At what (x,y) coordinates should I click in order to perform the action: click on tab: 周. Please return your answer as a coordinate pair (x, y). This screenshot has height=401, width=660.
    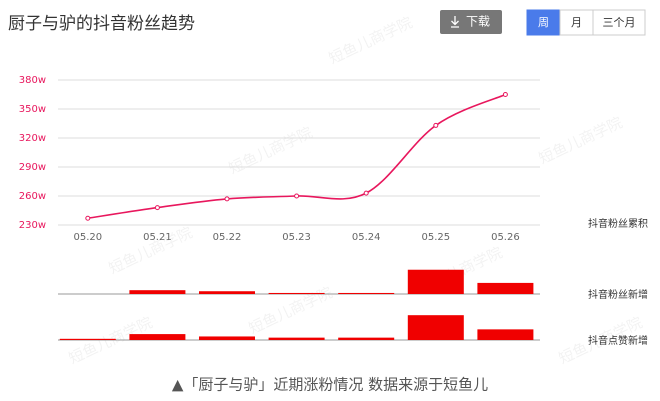
    Looking at the image, I should click on (543, 22).